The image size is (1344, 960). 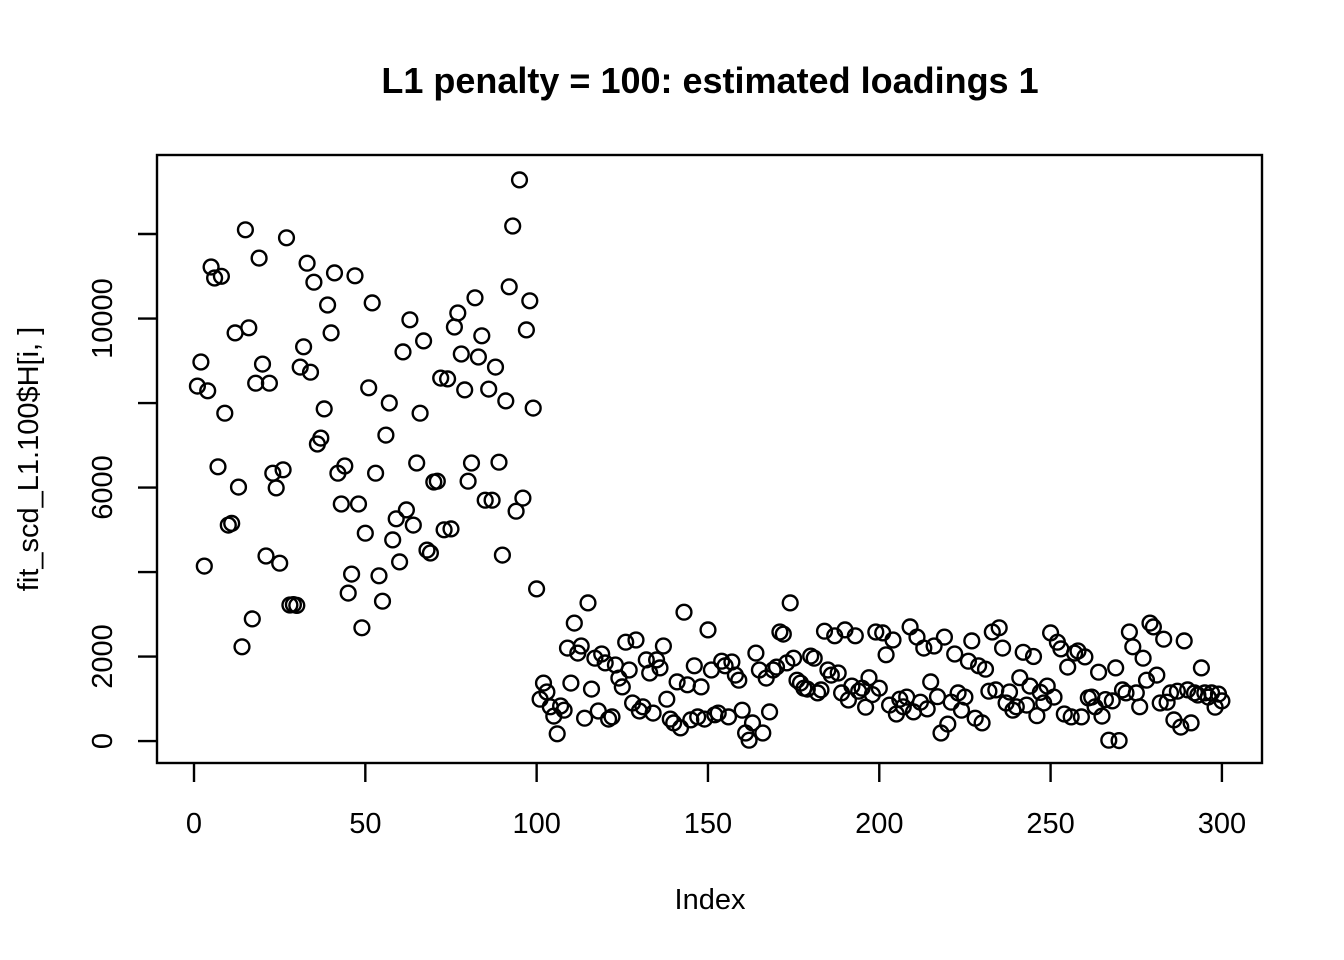 What do you see at coordinates (103, 656) in the screenshot?
I see `tick-label: 2000` at bounding box center [103, 656].